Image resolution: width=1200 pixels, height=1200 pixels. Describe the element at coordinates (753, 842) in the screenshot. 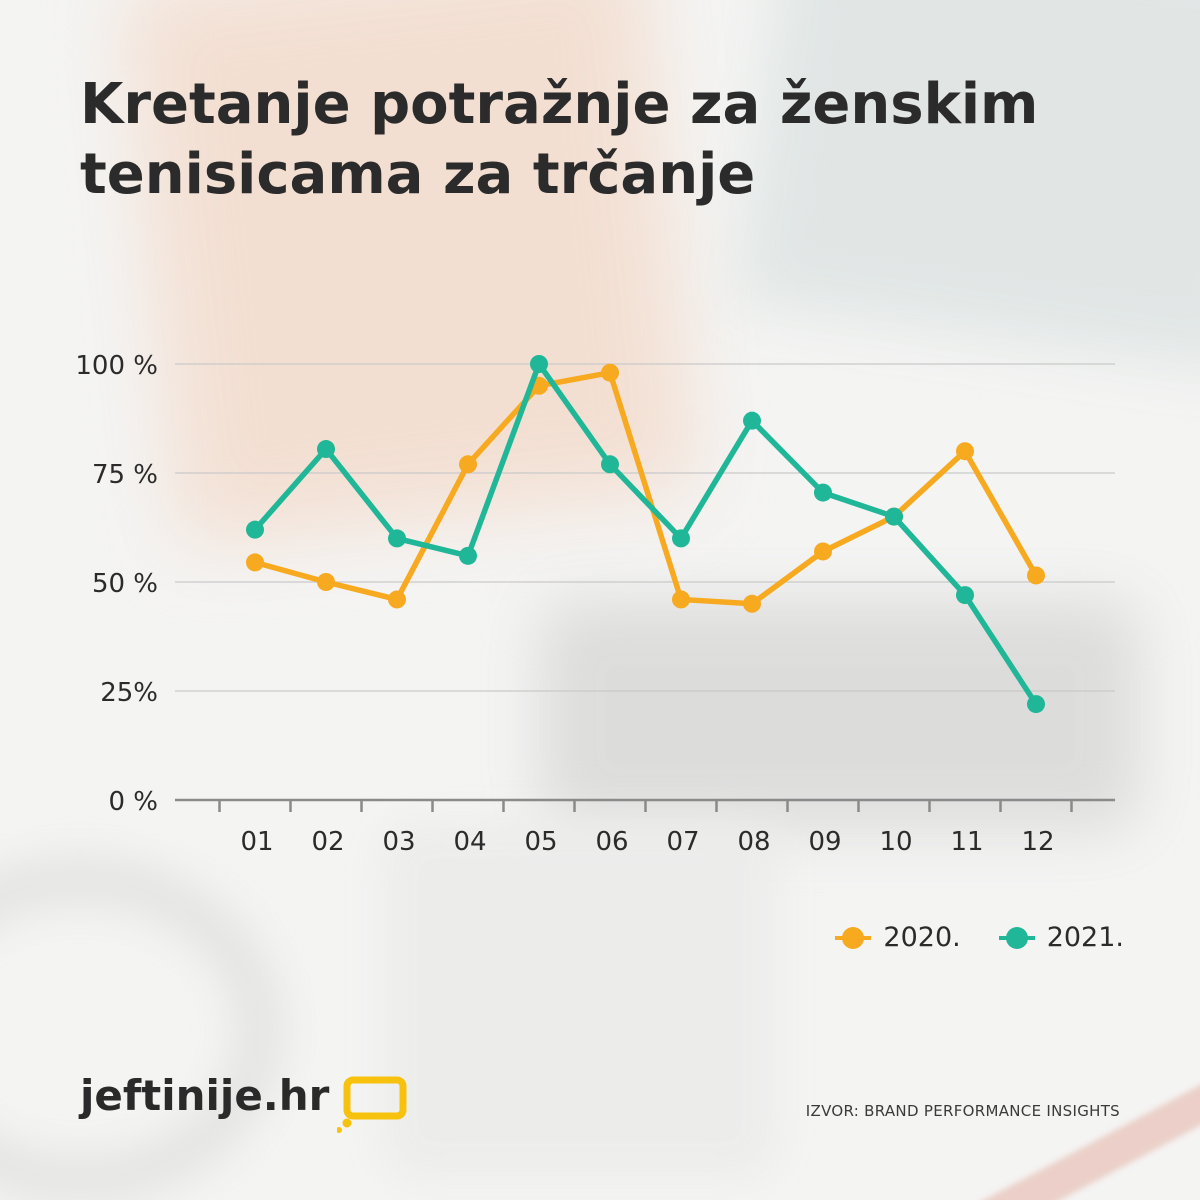

I see `x-tick-label: 08` at that location.